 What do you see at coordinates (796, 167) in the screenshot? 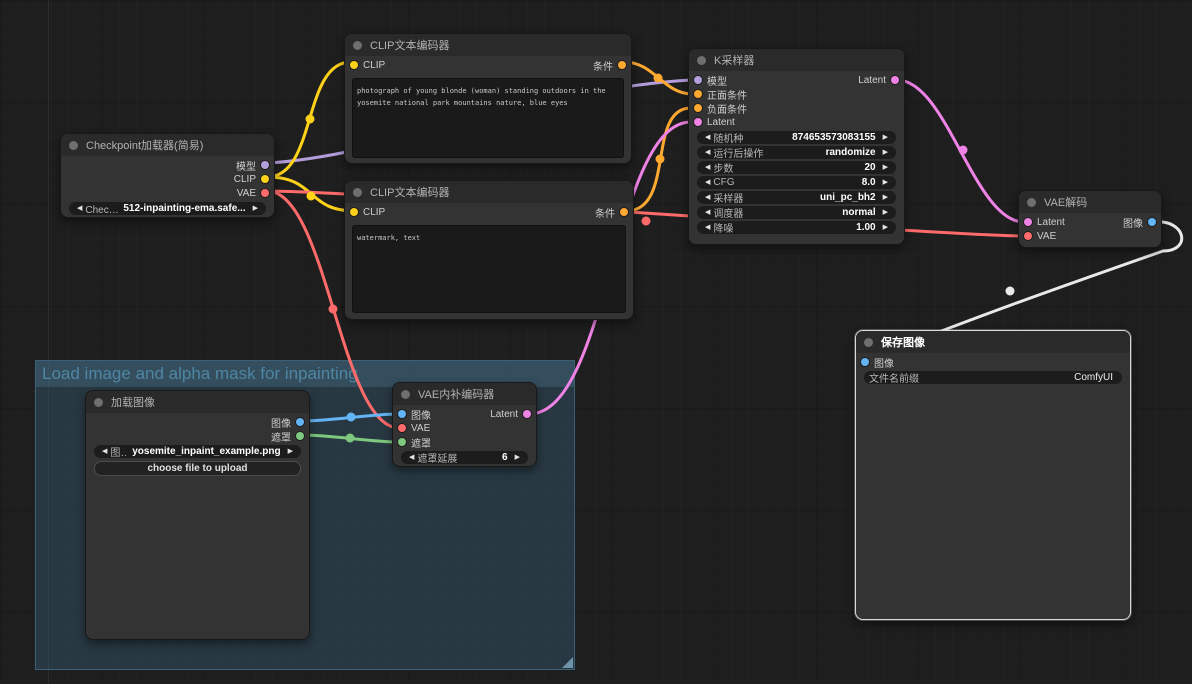
I see `steps-widget: ◀ 步数 20 ▶` at bounding box center [796, 167].